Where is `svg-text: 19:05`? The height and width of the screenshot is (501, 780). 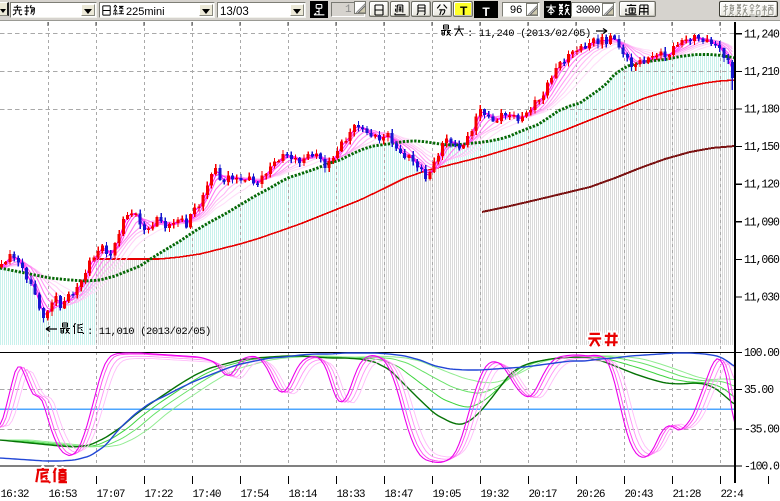 svg-text: 19:05 is located at coordinates (447, 495).